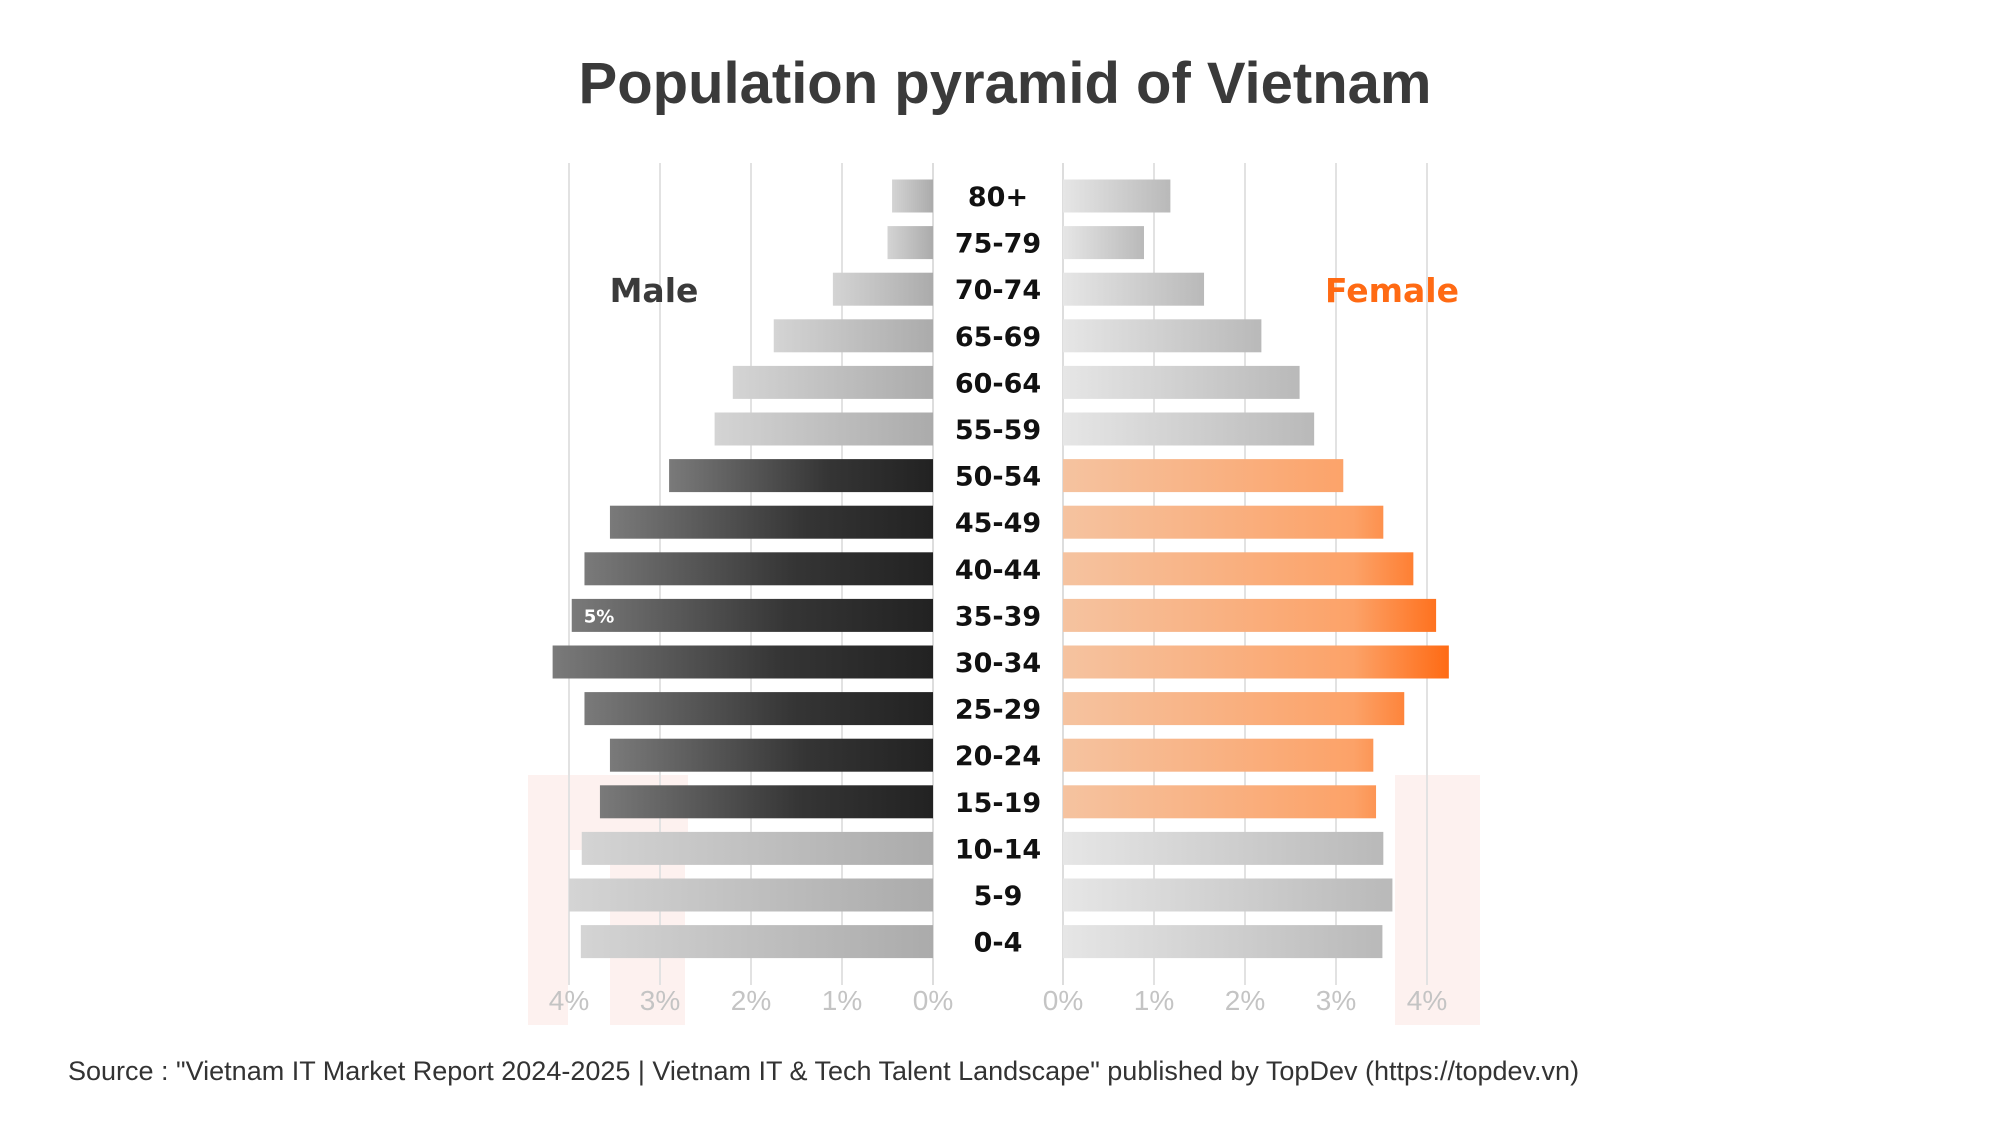  I want to click on age-label: 55-59, so click(998, 430).